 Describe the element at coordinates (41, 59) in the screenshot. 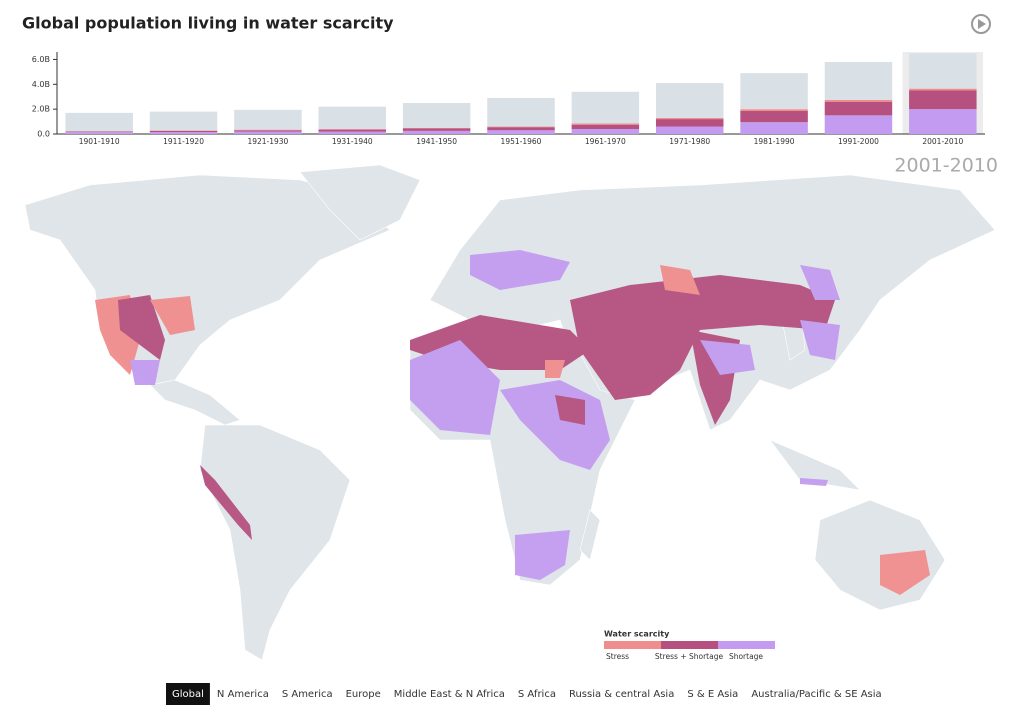

I see `y-tick-label: 6.0B` at that location.